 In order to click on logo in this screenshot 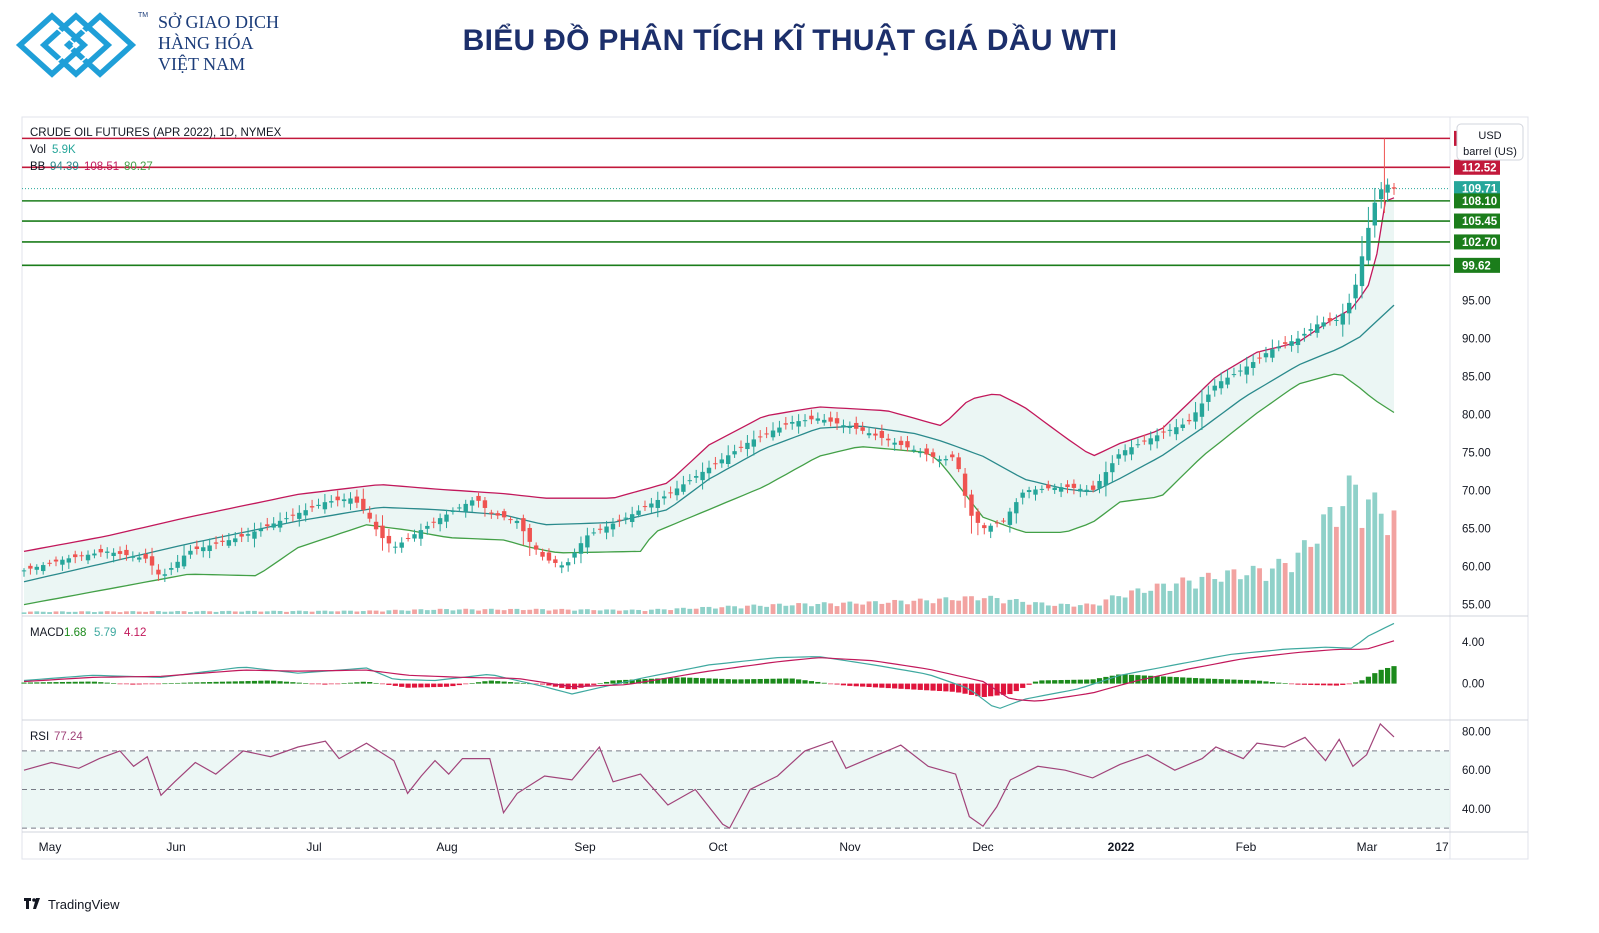, I will do `click(164, 45)`.